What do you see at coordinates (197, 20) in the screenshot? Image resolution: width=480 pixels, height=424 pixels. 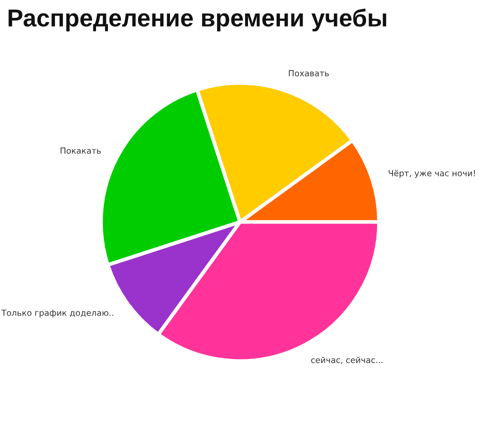 I see `chart-title: Распределение времени учебы` at bounding box center [197, 20].